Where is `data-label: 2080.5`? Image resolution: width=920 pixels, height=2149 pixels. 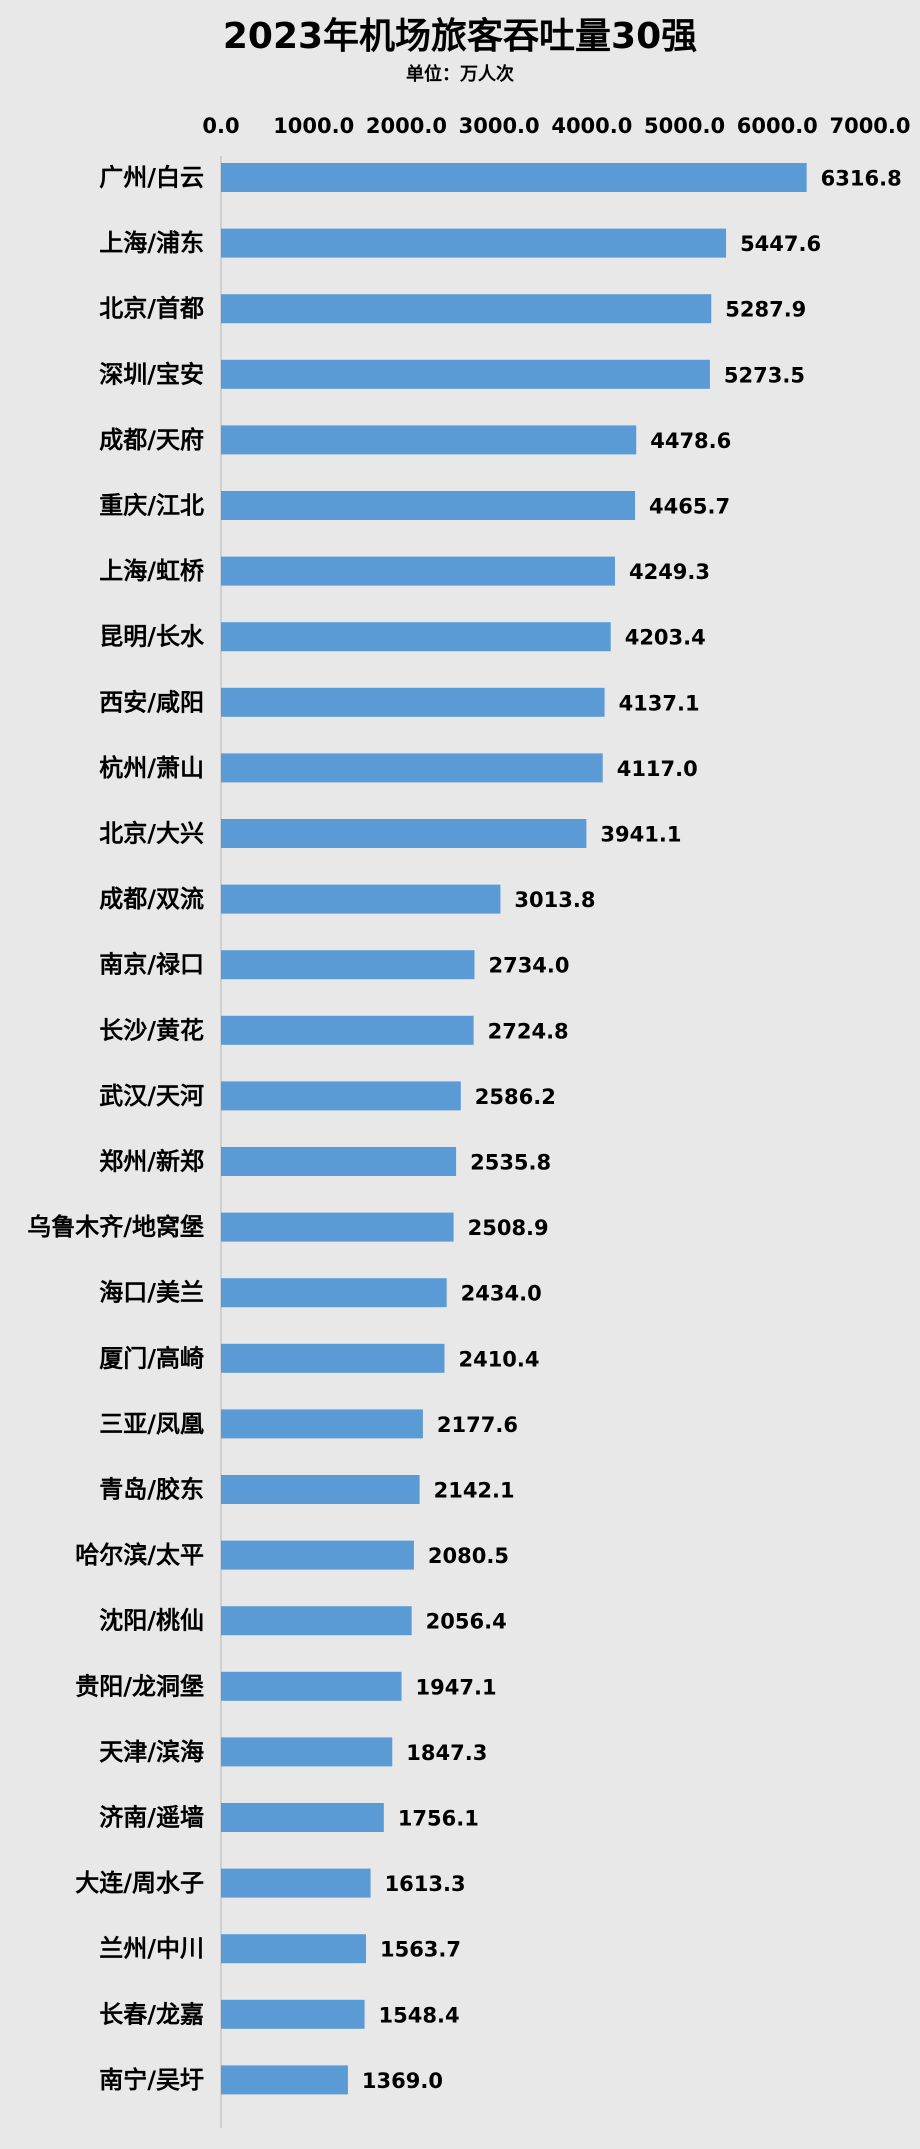 data-label: 2080.5 is located at coordinates (468, 1556).